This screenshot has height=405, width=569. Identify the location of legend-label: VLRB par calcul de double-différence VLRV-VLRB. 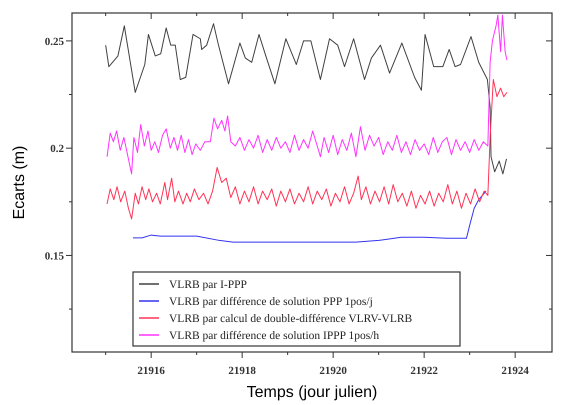
(291, 319).